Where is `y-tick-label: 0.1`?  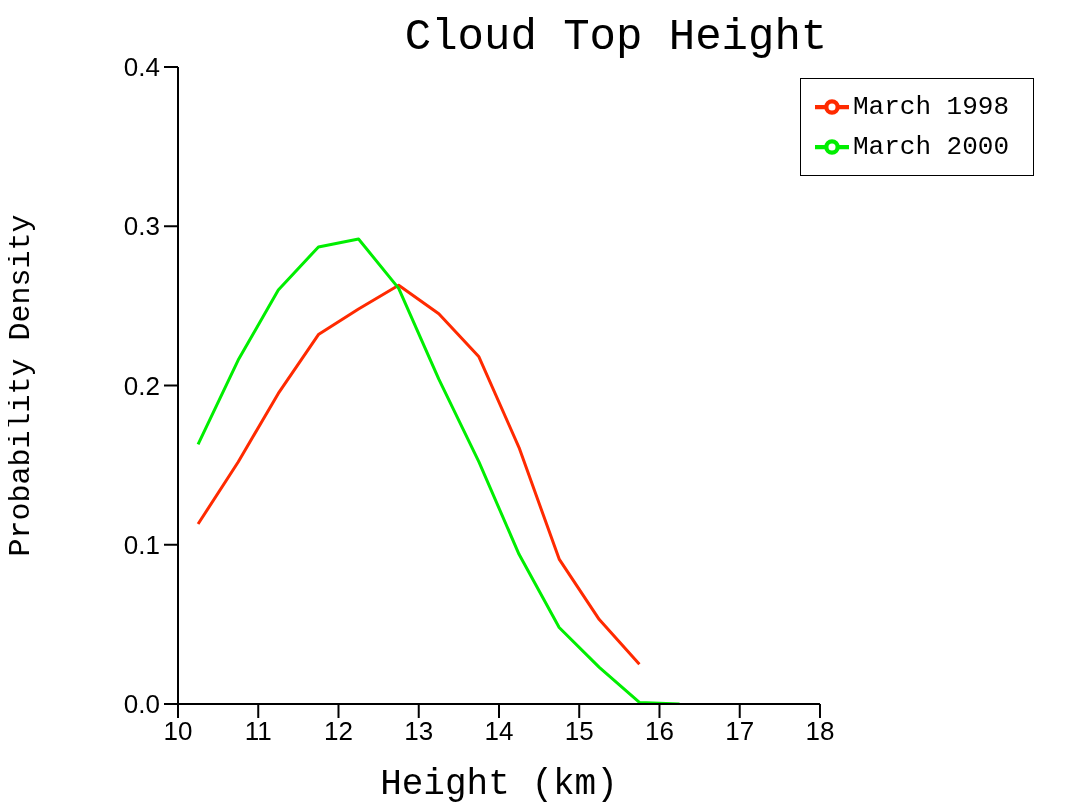 y-tick-label: 0.1 is located at coordinates (141, 544).